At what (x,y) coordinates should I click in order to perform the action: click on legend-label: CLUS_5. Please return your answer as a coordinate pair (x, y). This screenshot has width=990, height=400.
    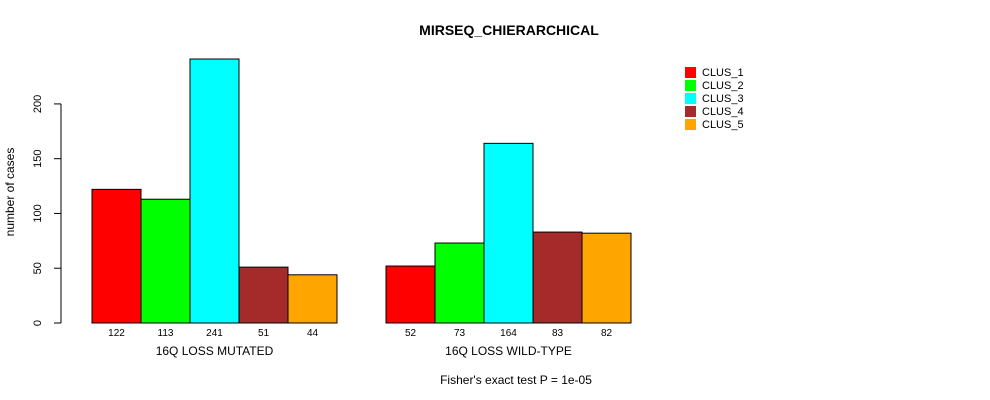
    Looking at the image, I should click on (723, 125).